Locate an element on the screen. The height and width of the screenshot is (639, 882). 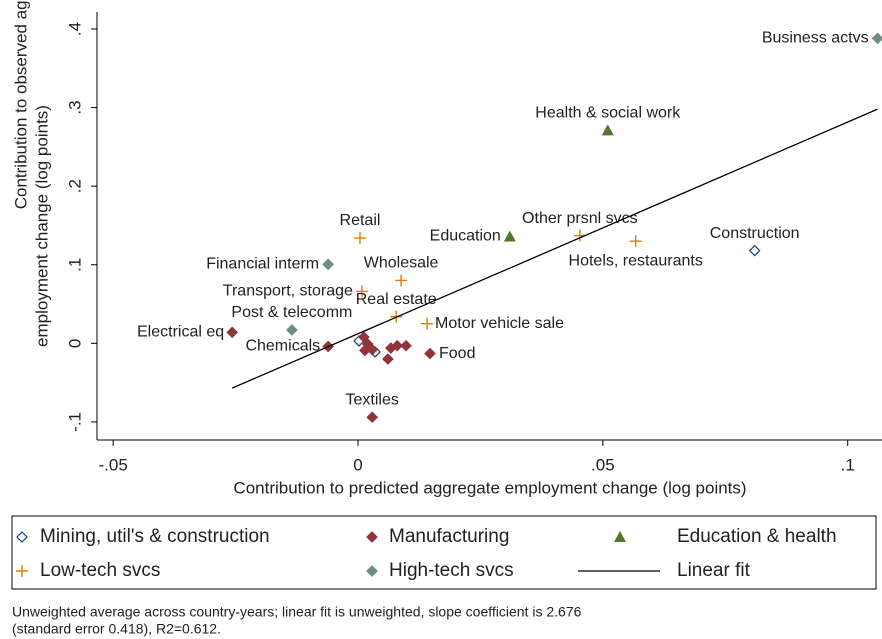
point-label: Electrical eq is located at coordinates (180, 332).